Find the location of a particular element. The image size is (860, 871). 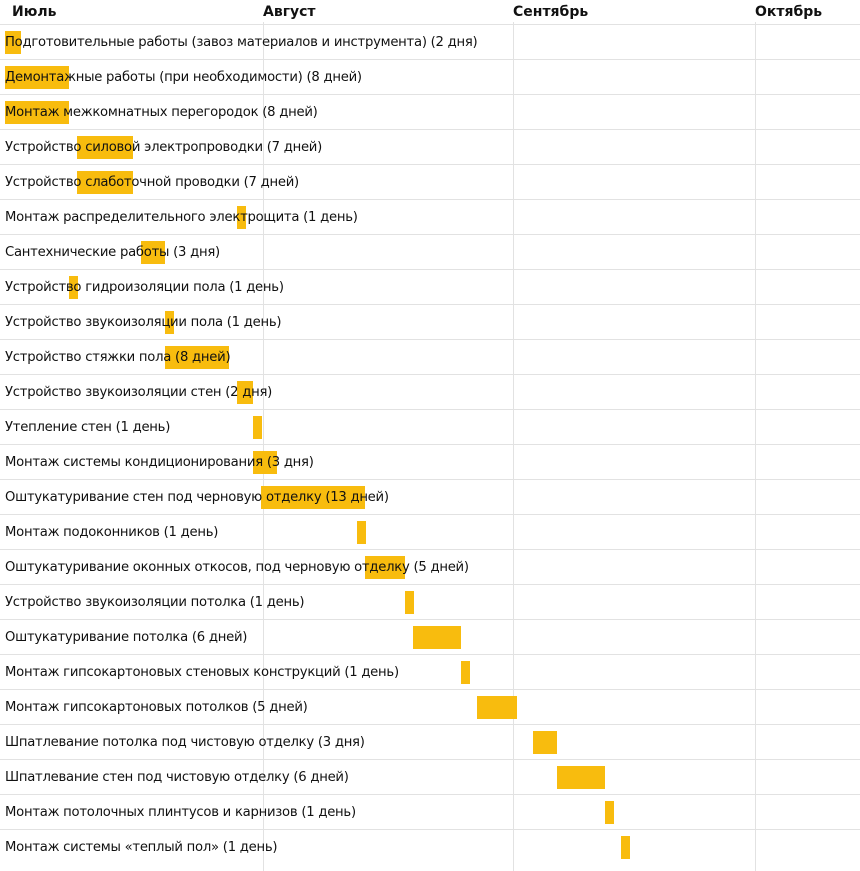

task-row: Монтаж системы кондиционирования (3 дня) is located at coordinates (430, 461).